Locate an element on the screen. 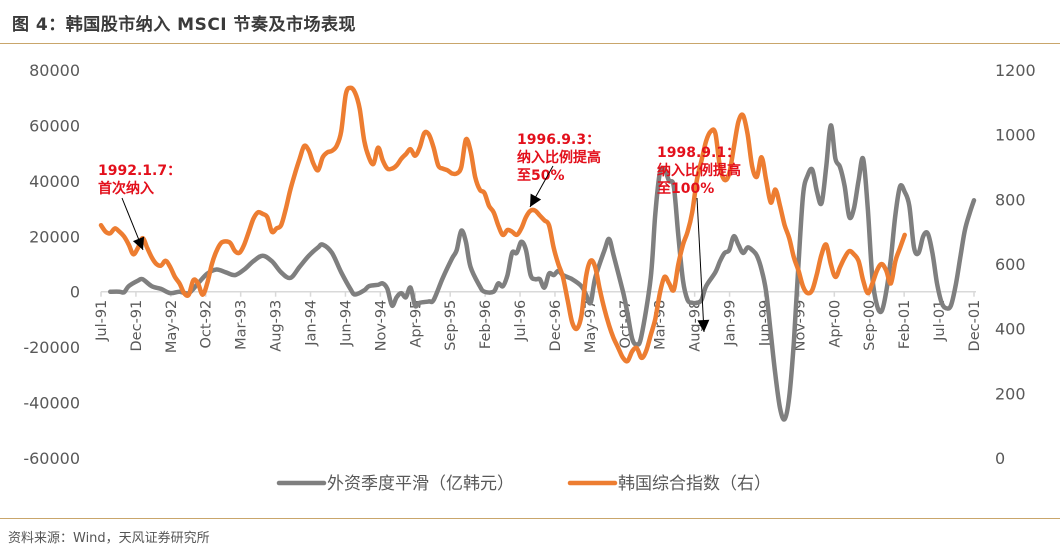  x-tick-label: Jul-91 is located at coordinates (102, 321).